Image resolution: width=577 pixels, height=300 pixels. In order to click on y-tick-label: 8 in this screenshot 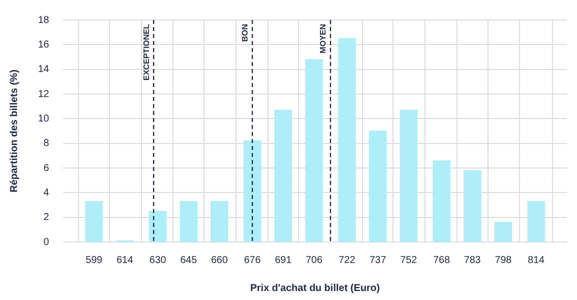, I will do `click(47, 144)`.